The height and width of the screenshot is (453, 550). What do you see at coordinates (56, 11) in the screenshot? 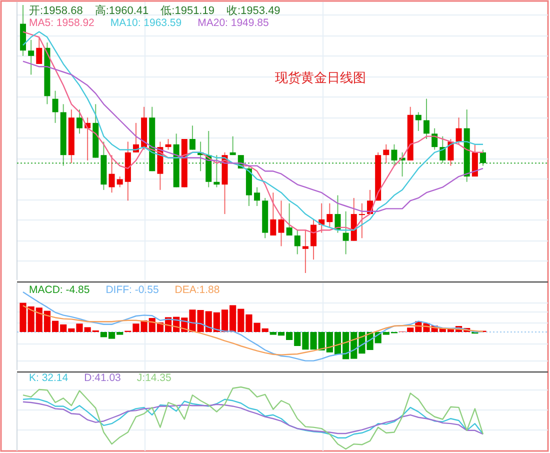
I see `annotation: 开:1958.68` at bounding box center [56, 11].